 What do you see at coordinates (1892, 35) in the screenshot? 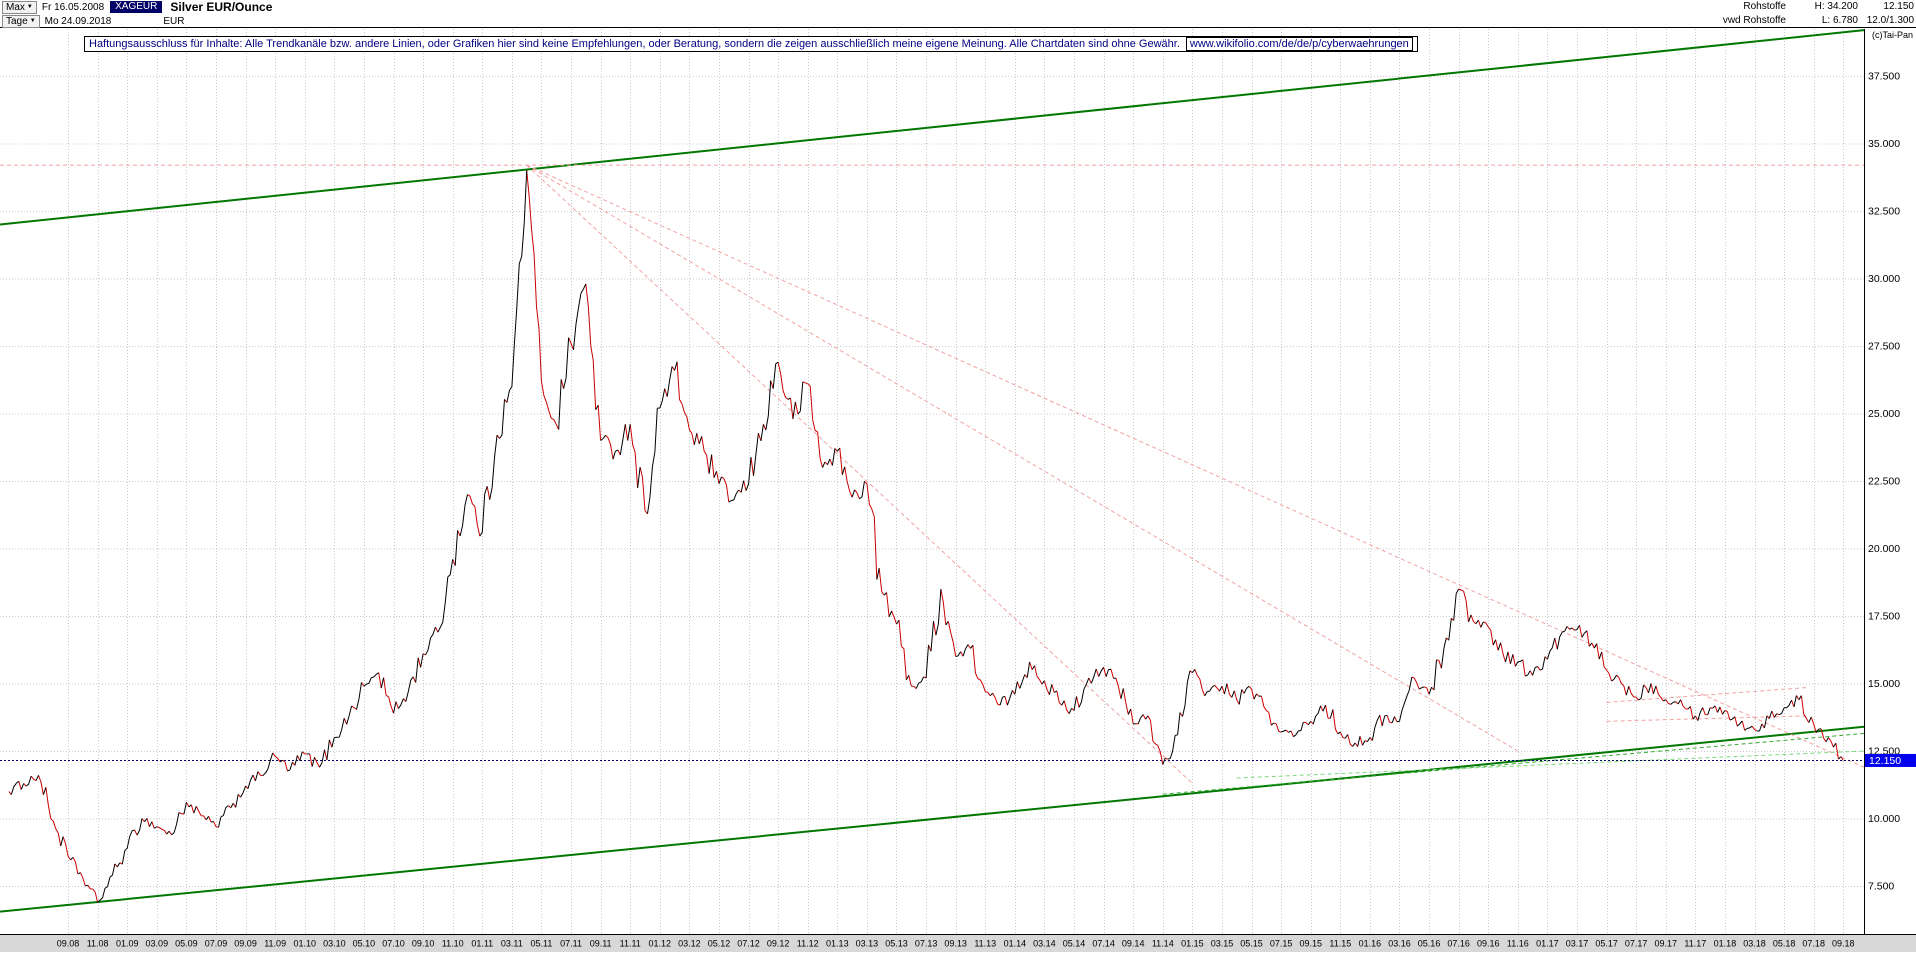
I see `tai-pan-watermark: (c)Tai-Pan` at bounding box center [1892, 35].